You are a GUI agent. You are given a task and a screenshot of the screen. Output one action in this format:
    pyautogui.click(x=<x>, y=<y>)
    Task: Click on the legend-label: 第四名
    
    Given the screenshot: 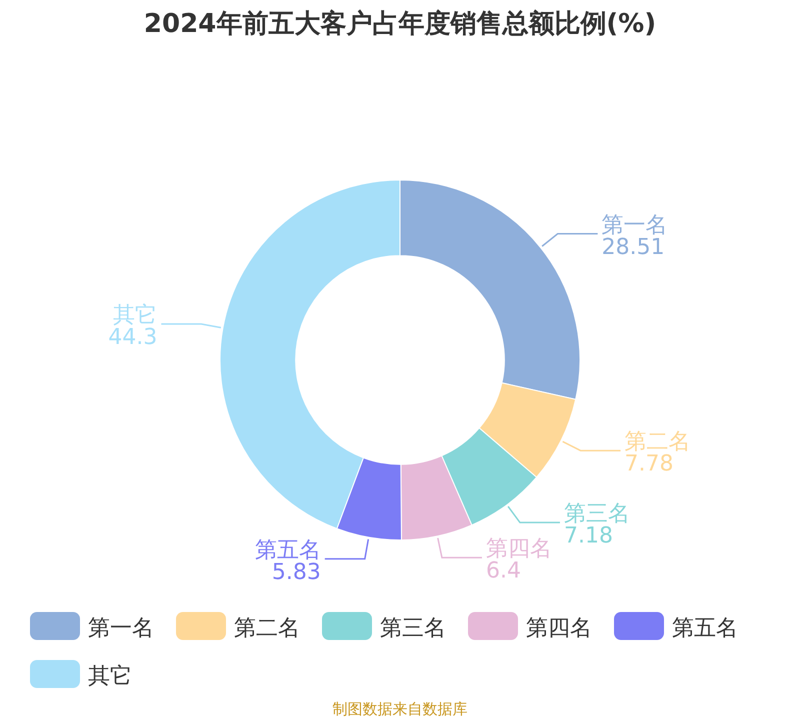 What is the action you would take?
    pyautogui.click(x=559, y=628)
    